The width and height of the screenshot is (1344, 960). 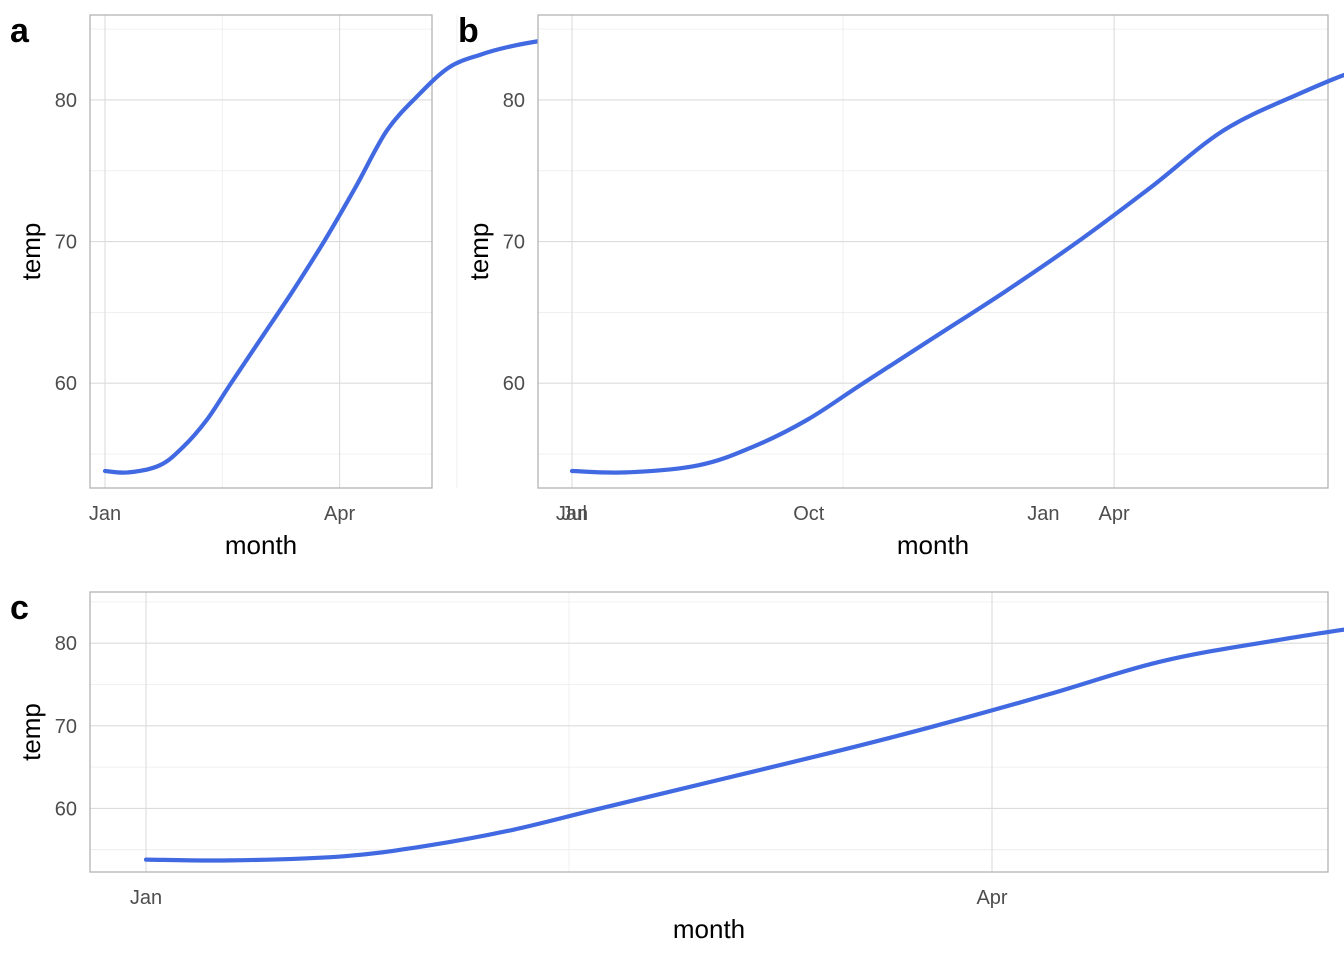 I want to click on panel-tag: c, so click(x=19, y=608).